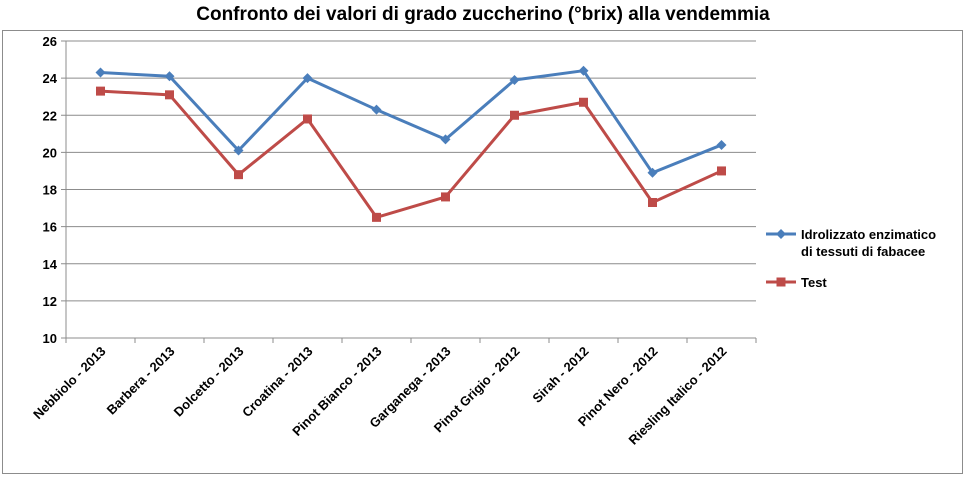  What do you see at coordinates (50, 152) in the screenshot?
I see `y-tick-label: 20` at bounding box center [50, 152].